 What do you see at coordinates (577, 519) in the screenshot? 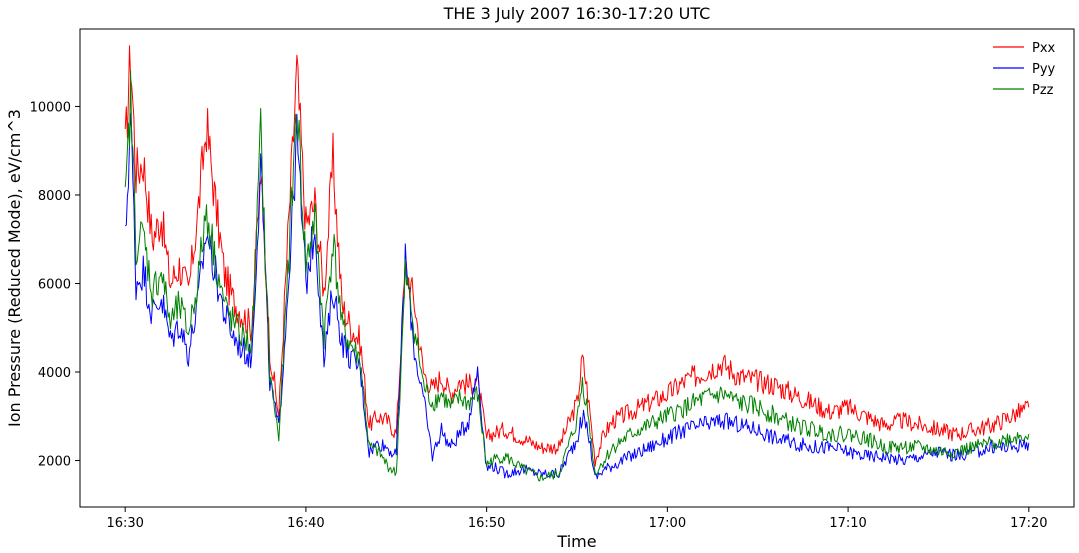
I see `x-axis: 16:30 16:40 16:50 17:00 17:10 17:20` at bounding box center [577, 519].